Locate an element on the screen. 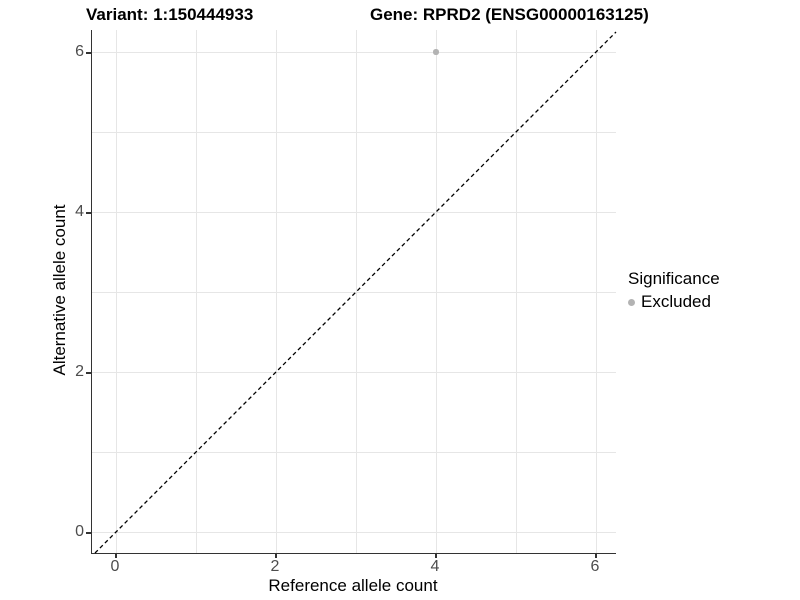  legend-entries: Excluded is located at coordinates (674, 302).